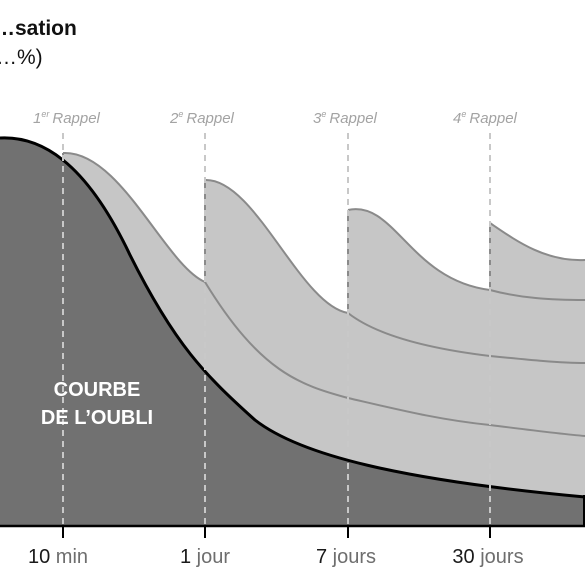 This screenshot has height=585, width=585. What do you see at coordinates (174, 118) in the screenshot?
I see `rappel-num-2: 2` at bounding box center [174, 118].